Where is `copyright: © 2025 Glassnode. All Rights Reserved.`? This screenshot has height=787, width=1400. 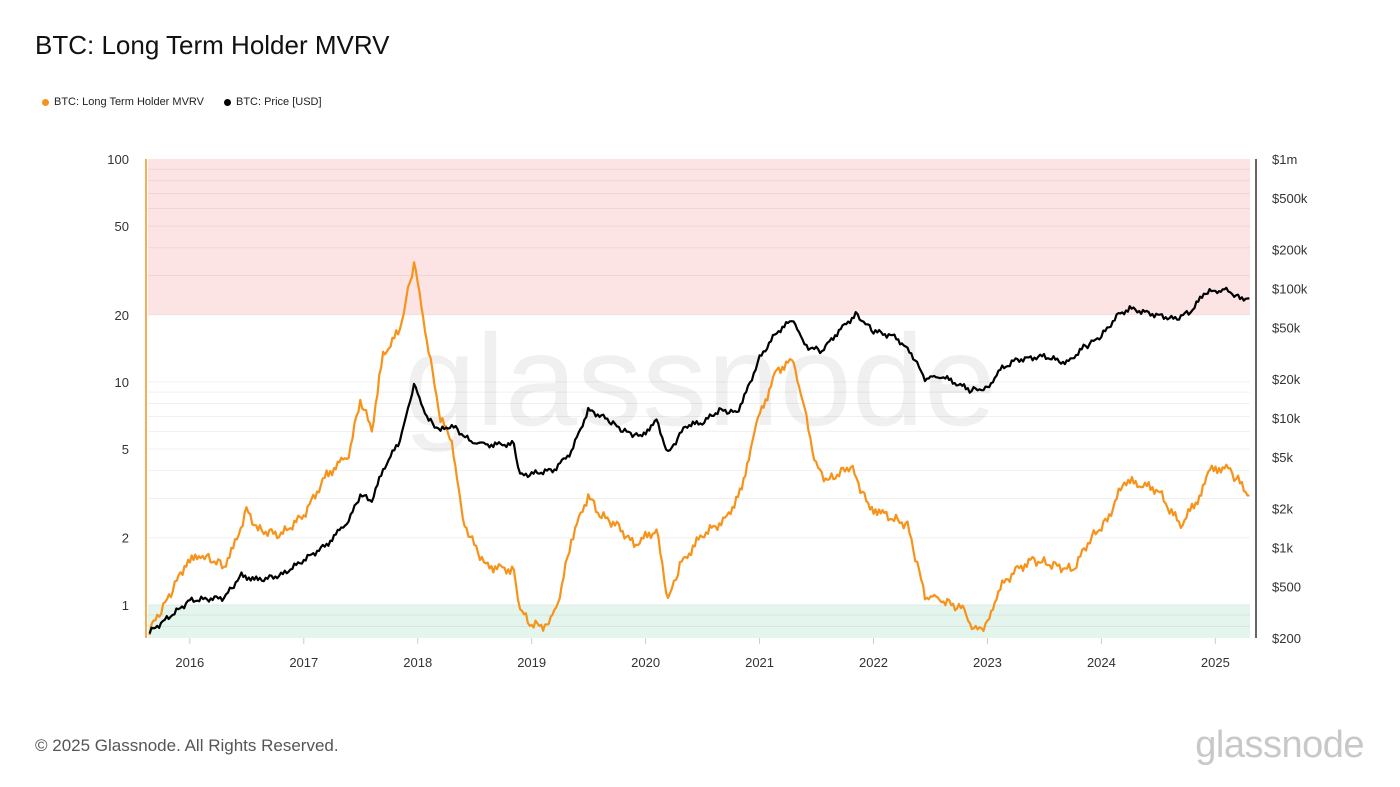 copyright: © 2025 Glassnode. All Rights Reserved. is located at coordinates (187, 745).